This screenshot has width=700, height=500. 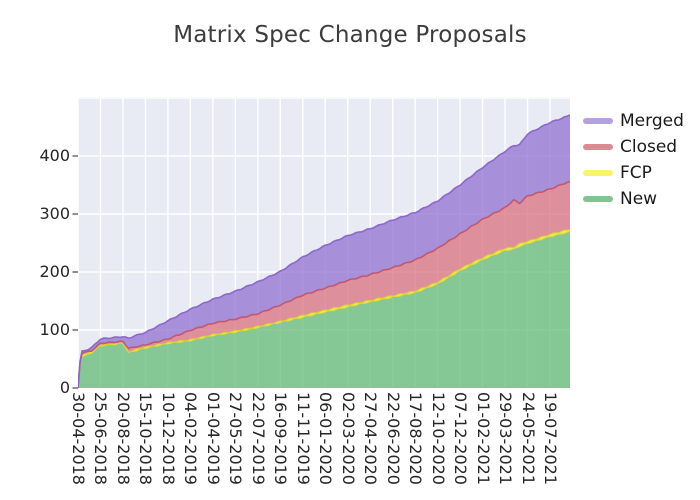 What do you see at coordinates (326, 438) in the screenshot?
I see `x-tick-label: 06-01-2020` at bounding box center [326, 438].